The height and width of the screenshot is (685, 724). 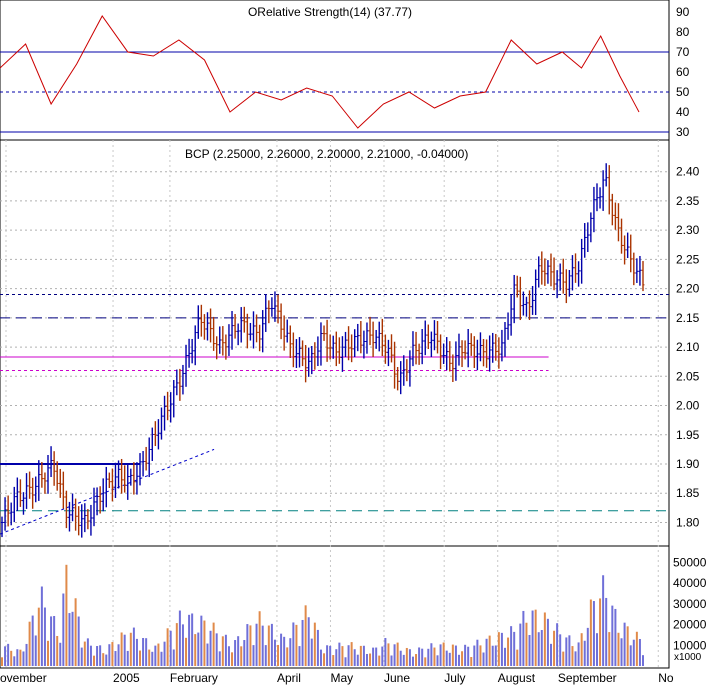 What do you see at coordinates (666, 678) in the screenshot?
I see `x-tick-label: No` at bounding box center [666, 678].